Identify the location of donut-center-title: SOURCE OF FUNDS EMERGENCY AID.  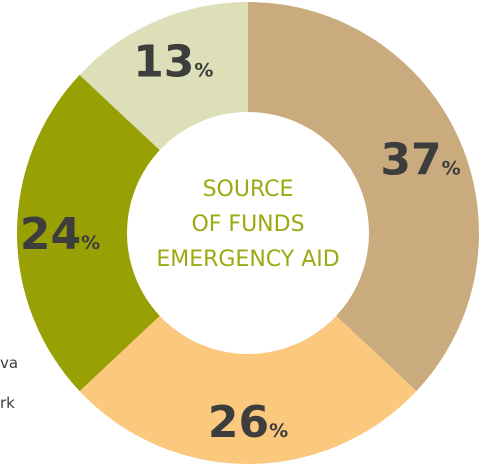
(247, 224).